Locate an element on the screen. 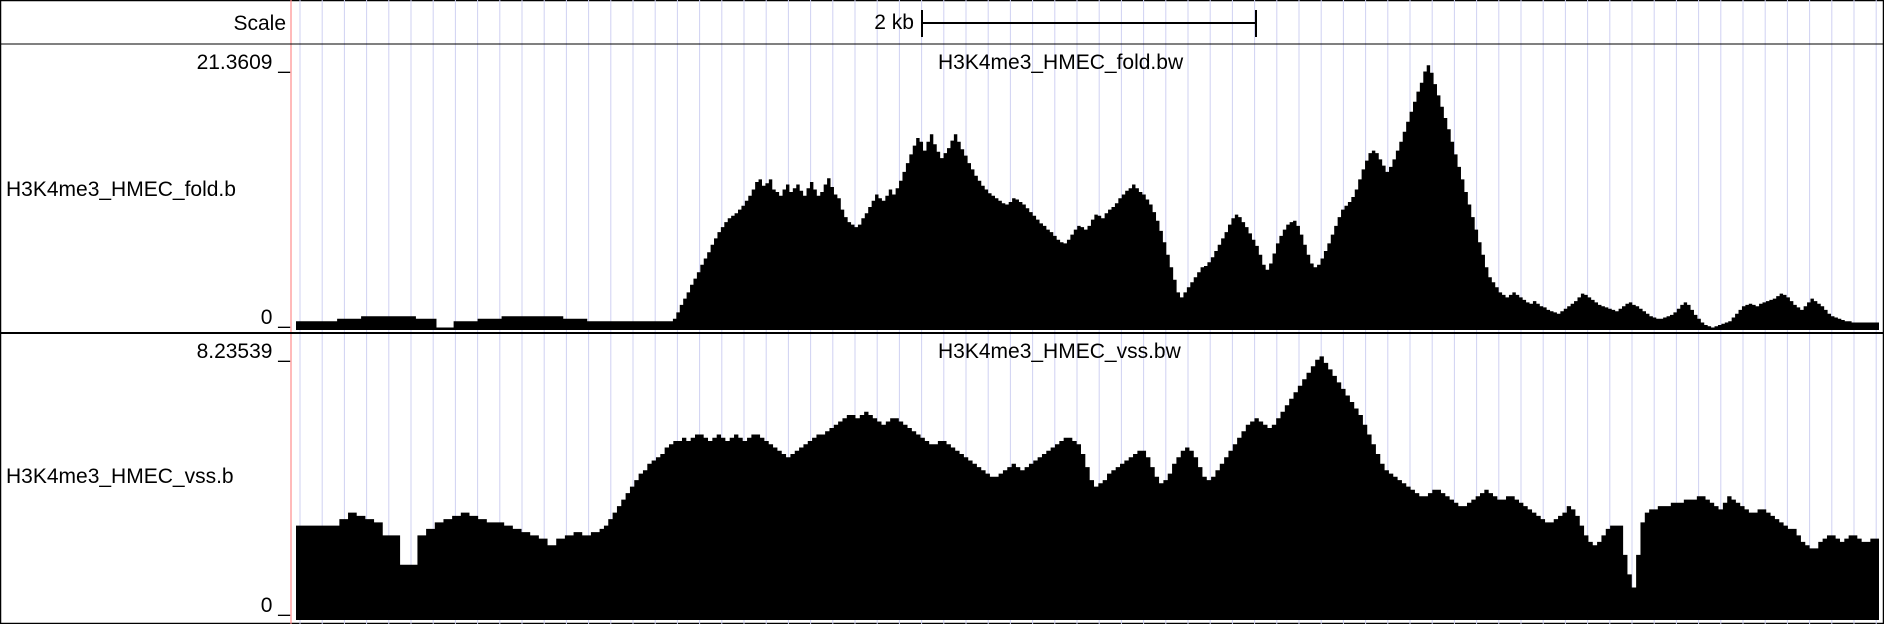 The height and width of the screenshot is (629, 1884). track-side-label: H3K4me3_HMEC_vss.b is located at coordinates (120, 476).